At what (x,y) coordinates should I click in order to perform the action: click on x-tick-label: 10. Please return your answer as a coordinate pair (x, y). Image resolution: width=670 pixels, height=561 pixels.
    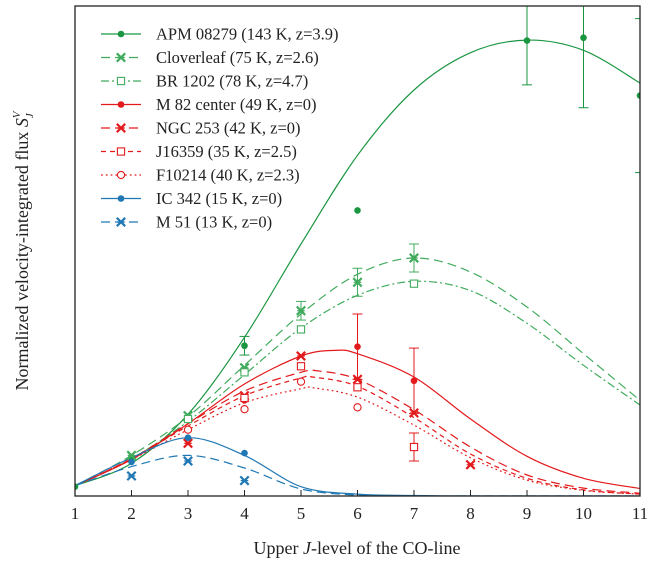
    Looking at the image, I should click on (583, 513).